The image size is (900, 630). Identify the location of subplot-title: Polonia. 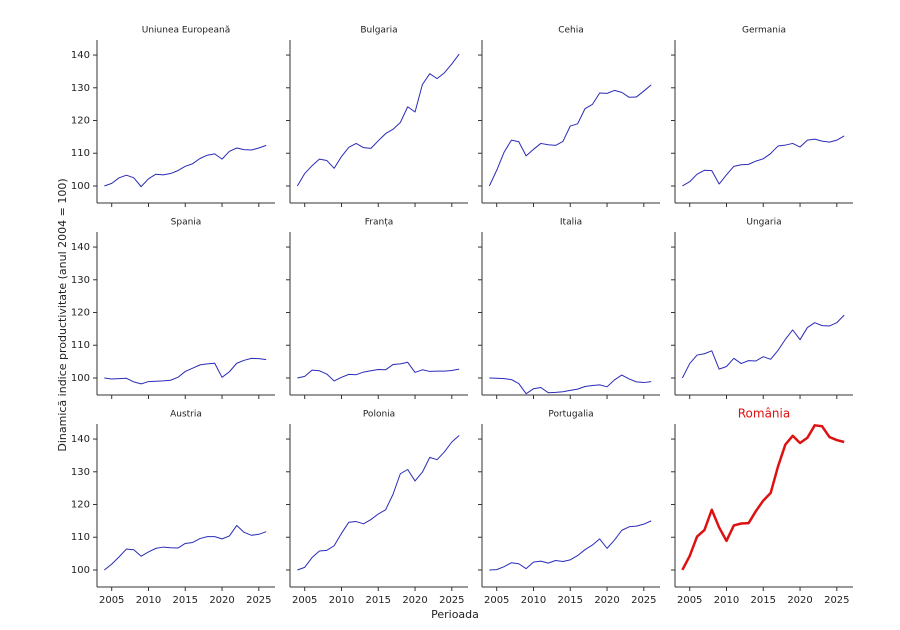
(379, 415).